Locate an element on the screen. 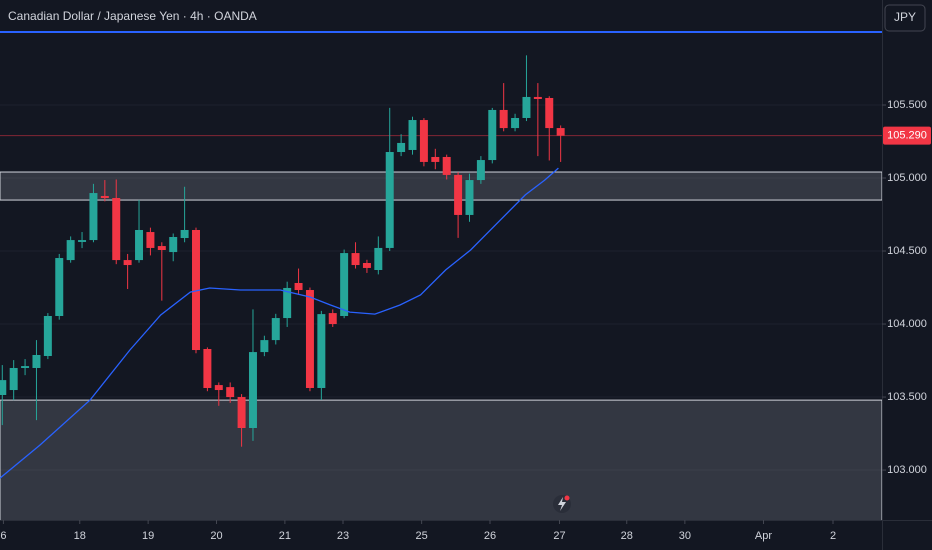 The height and width of the screenshot is (550, 932). last-price-badge is located at coordinates (907, 135).